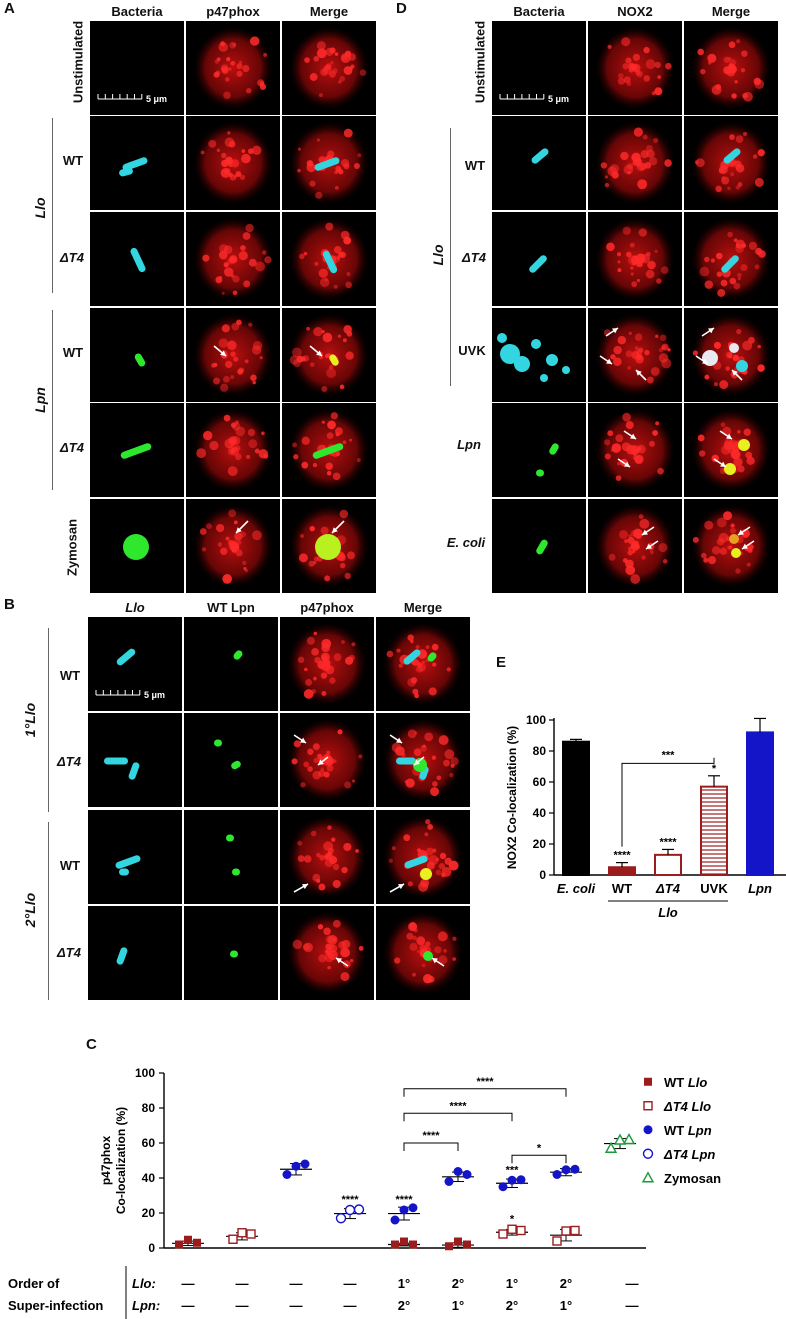  I want to click on panel-e-ytick: 20, so click(540, 844).